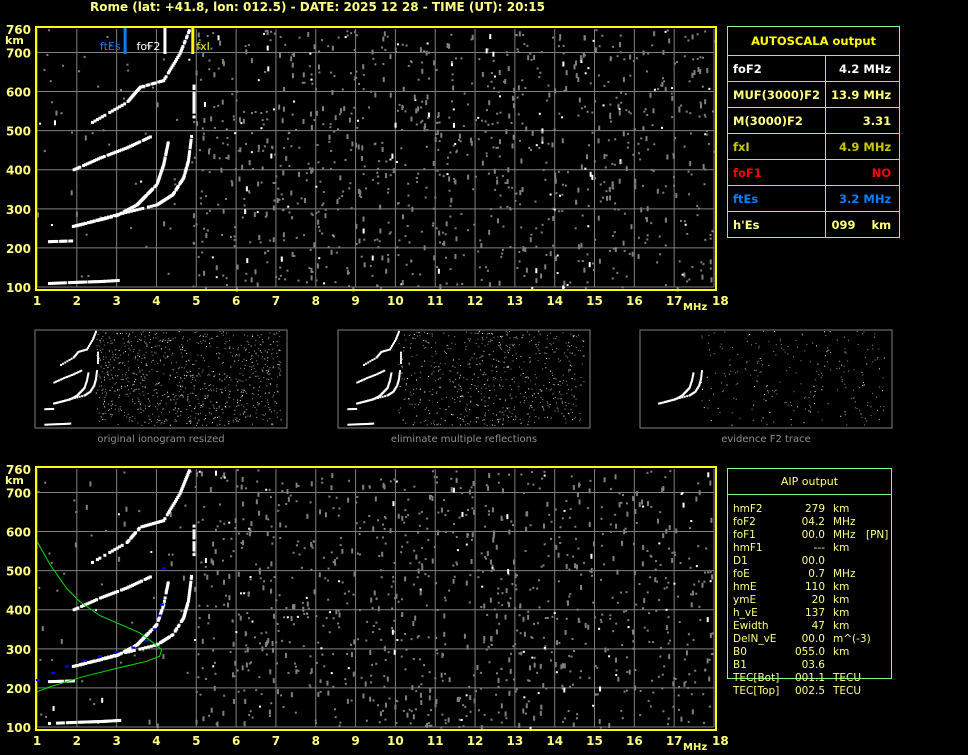 The height and width of the screenshot is (755, 968). Describe the element at coordinates (435, 741) in the screenshot. I see `x-tick-label: 11` at that location.